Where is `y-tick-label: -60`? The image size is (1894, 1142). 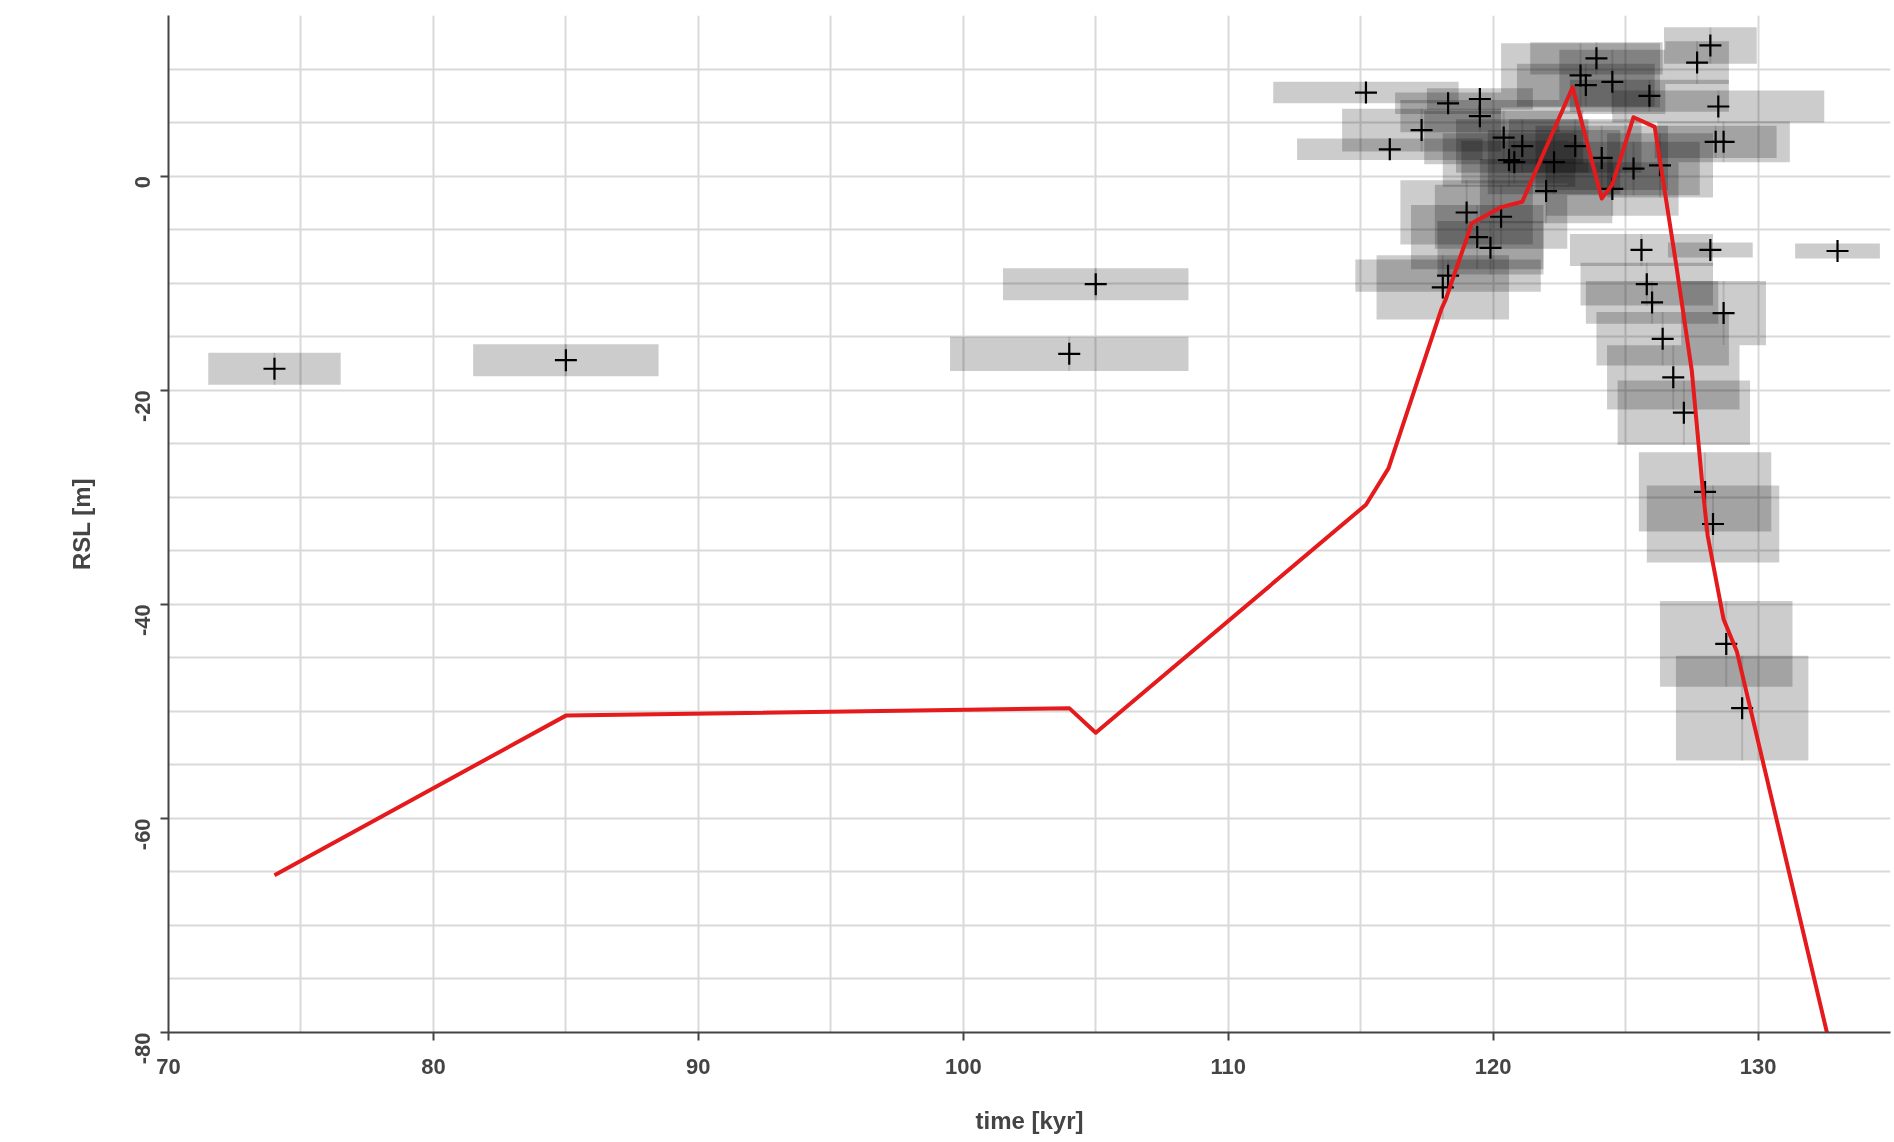
y-tick-label: -60 is located at coordinates (142, 834).